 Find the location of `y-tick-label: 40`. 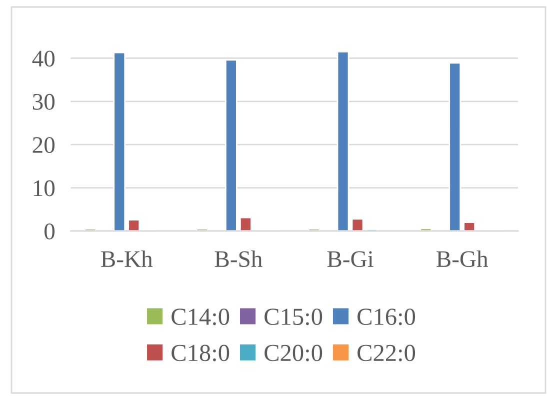

y-tick-label: 40 is located at coordinates (43, 58).